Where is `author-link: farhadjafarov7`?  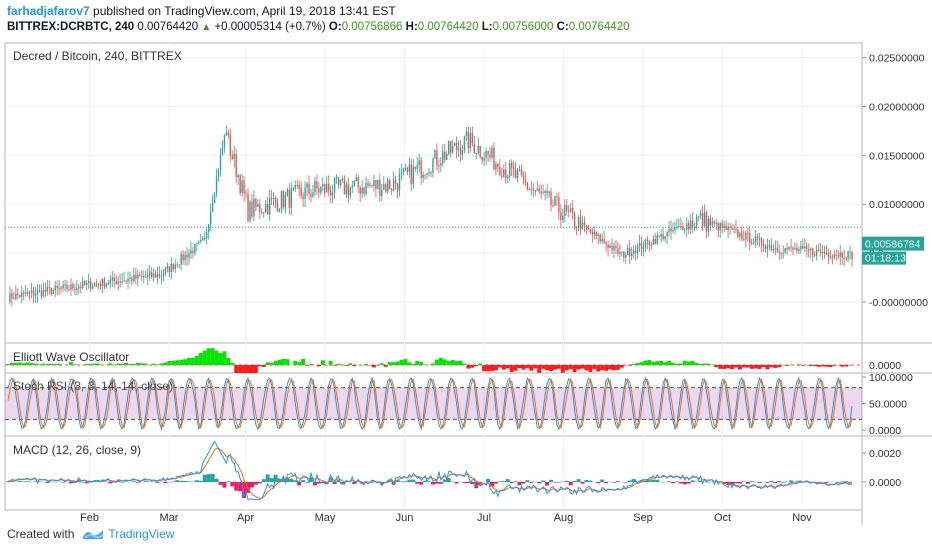
author-link: farhadjafarov7 is located at coordinates (48, 11).